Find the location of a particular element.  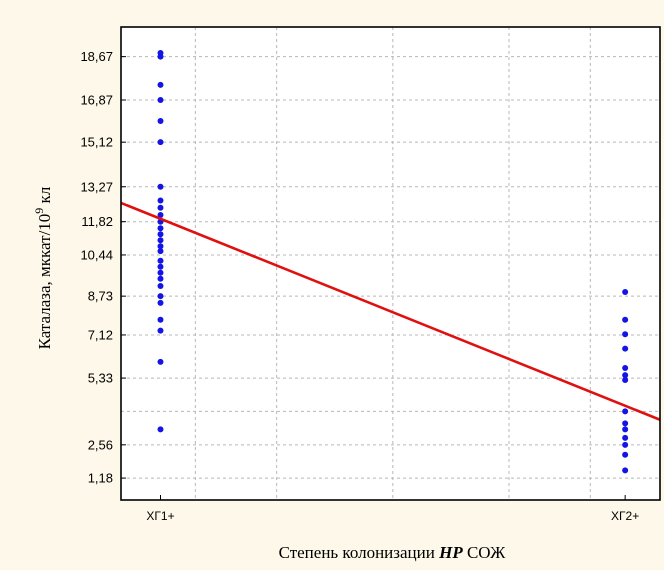

y-axis-label-tail: кл is located at coordinates (44, 197).